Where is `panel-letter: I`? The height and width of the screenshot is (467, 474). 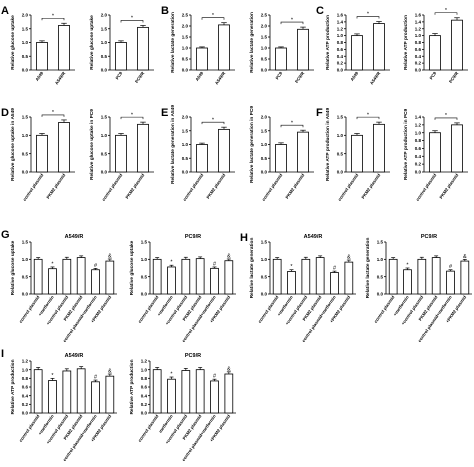
panel-letter: I is located at coordinates (2, 354).